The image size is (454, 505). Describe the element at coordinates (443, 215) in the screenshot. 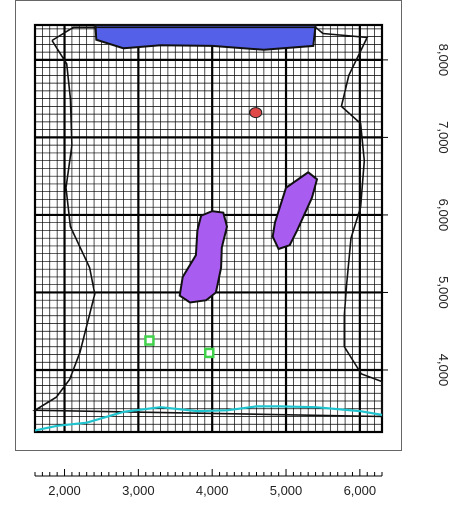

I see `y-tick-label: 6,000` at that location.